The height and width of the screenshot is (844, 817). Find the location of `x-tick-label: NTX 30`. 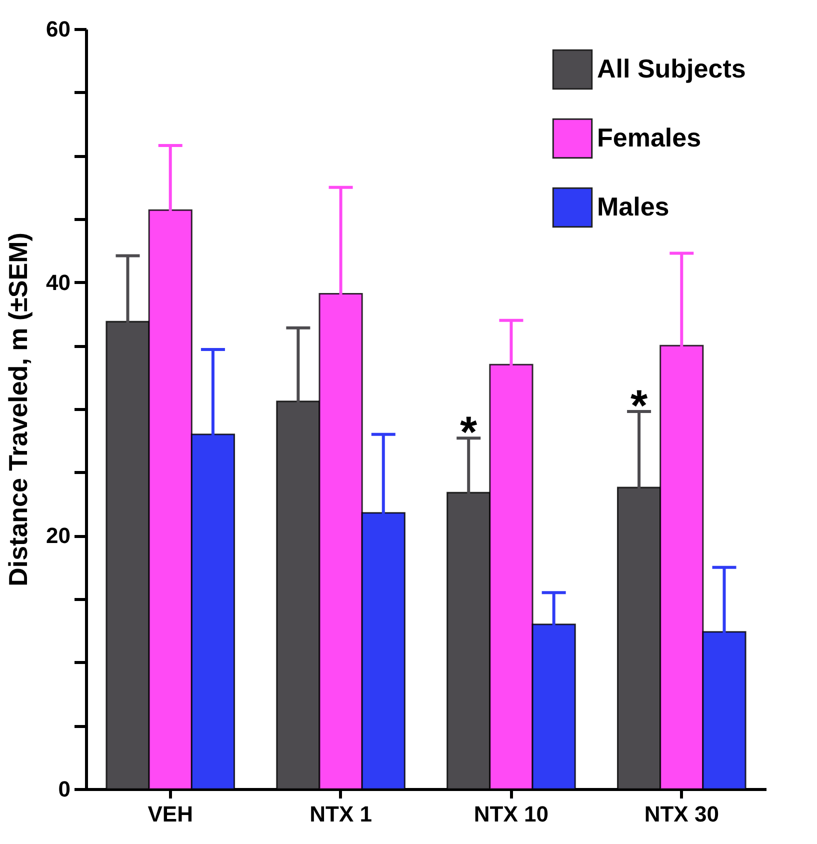

x-tick-label: NTX 30 is located at coordinates (681, 814).